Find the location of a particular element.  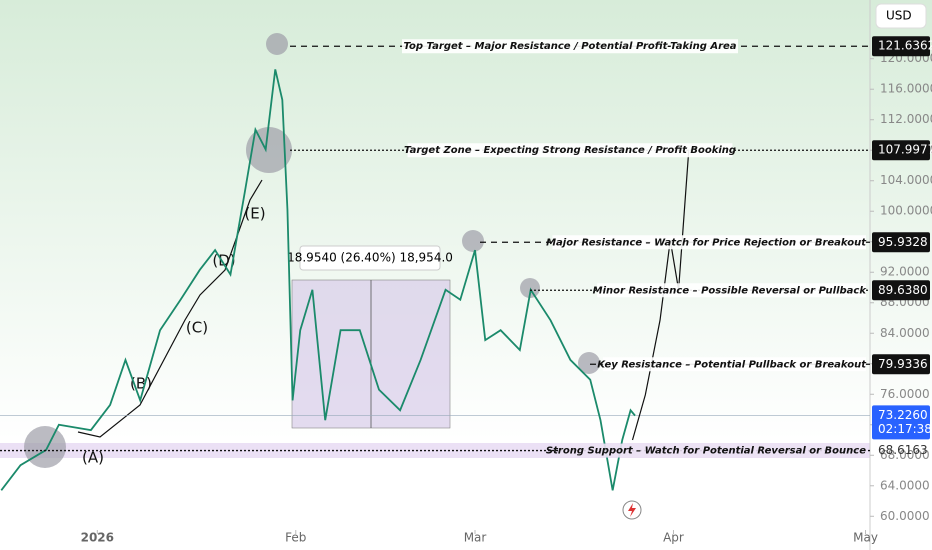

measure-tooltip is located at coordinates (370, 258).